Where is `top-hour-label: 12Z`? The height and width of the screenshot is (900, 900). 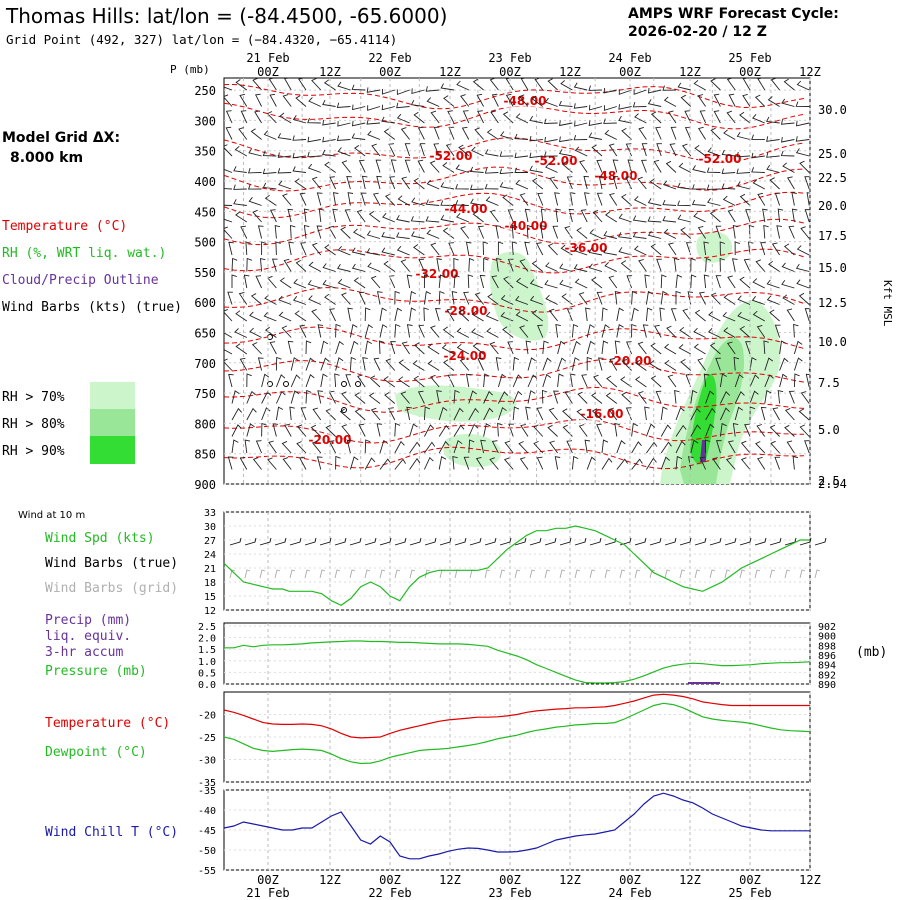 top-hour-label: 12Z is located at coordinates (810, 72).